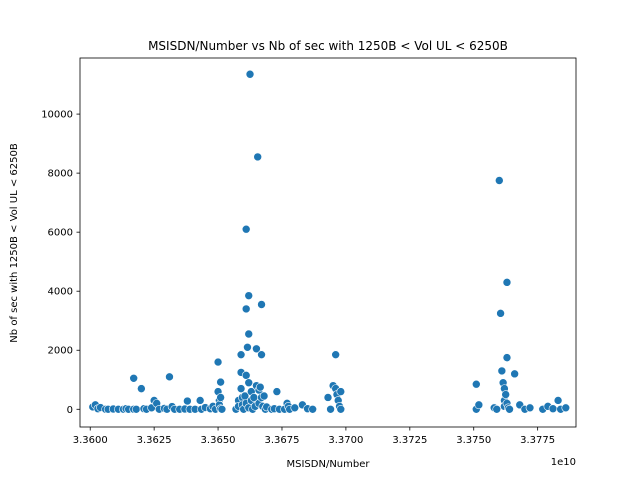 The height and width of the screenshot is (480, 640). Describe the element at coordinates (57, 115) in the screenshot. I see `y-tick-label-5: 10000` at that location.